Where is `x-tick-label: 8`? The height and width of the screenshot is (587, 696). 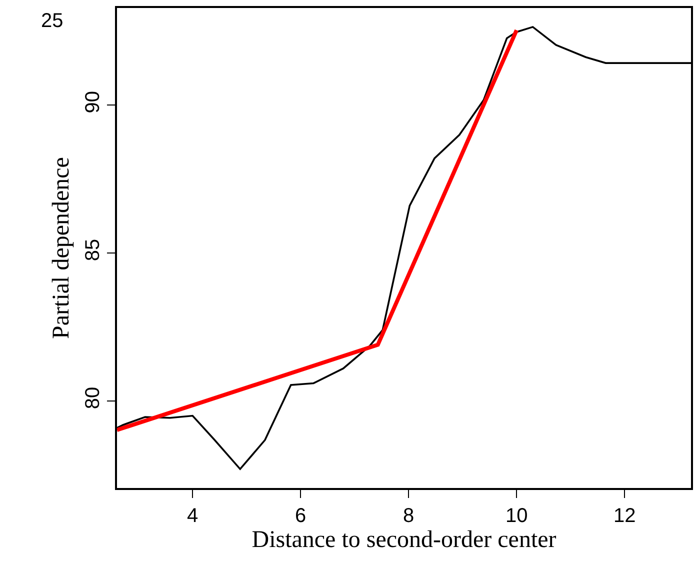
x-tick-label: 8 is located at coordinates (408, 516).